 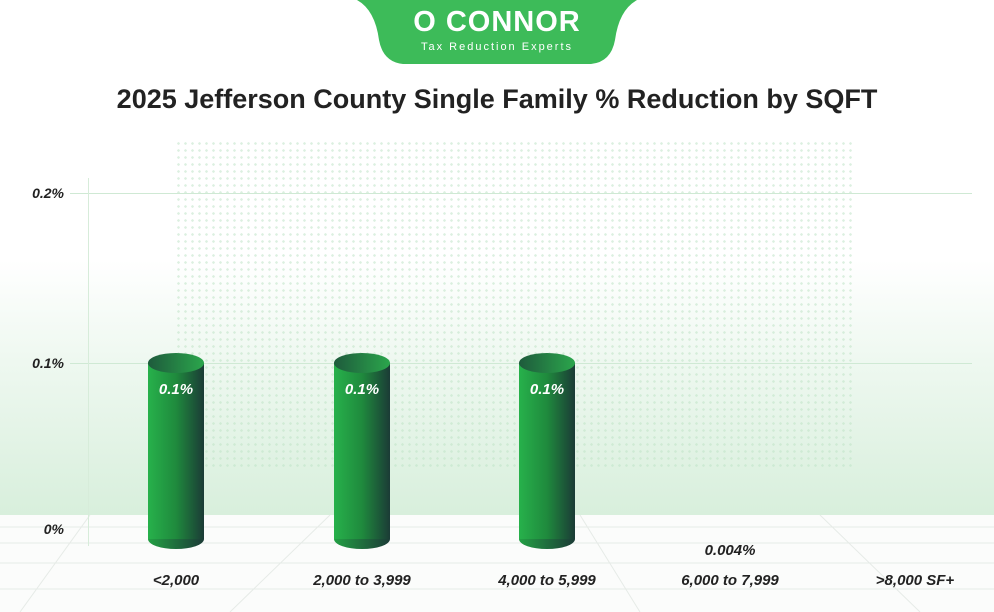 What do you see at coordinates (547, 580) in the screenshot?
I see `x-label-4000-5999: 4,000 to 5,999` at bounding box center [547, 580].